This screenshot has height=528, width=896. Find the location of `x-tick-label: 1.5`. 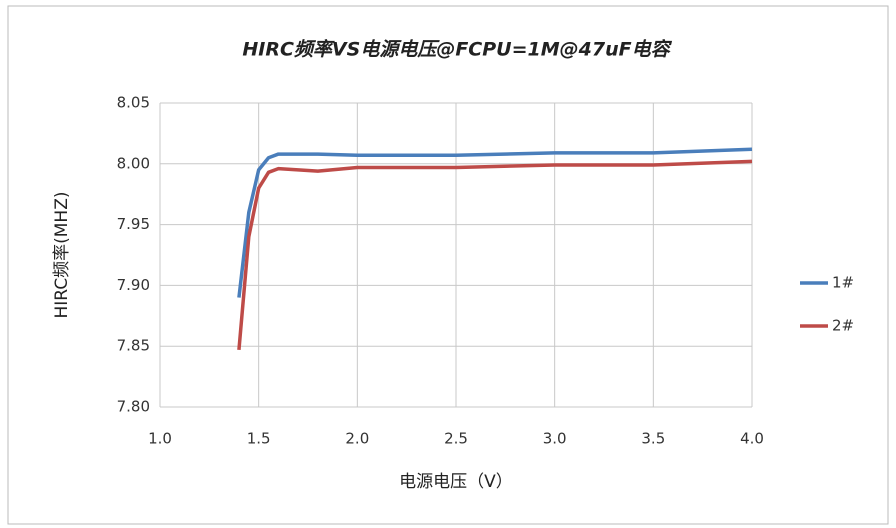

x-tick-label: 1.5 is located at coordinates (259, 439).